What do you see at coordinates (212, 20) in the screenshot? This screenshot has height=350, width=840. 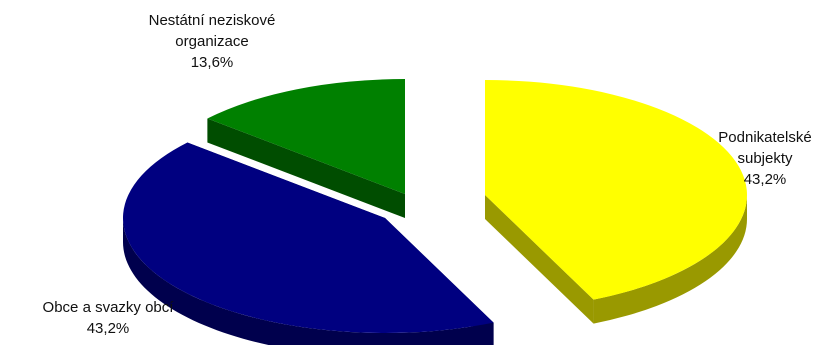 I see `slice-name-line: Nestátní neziskové` at bounding box center [212, 20].